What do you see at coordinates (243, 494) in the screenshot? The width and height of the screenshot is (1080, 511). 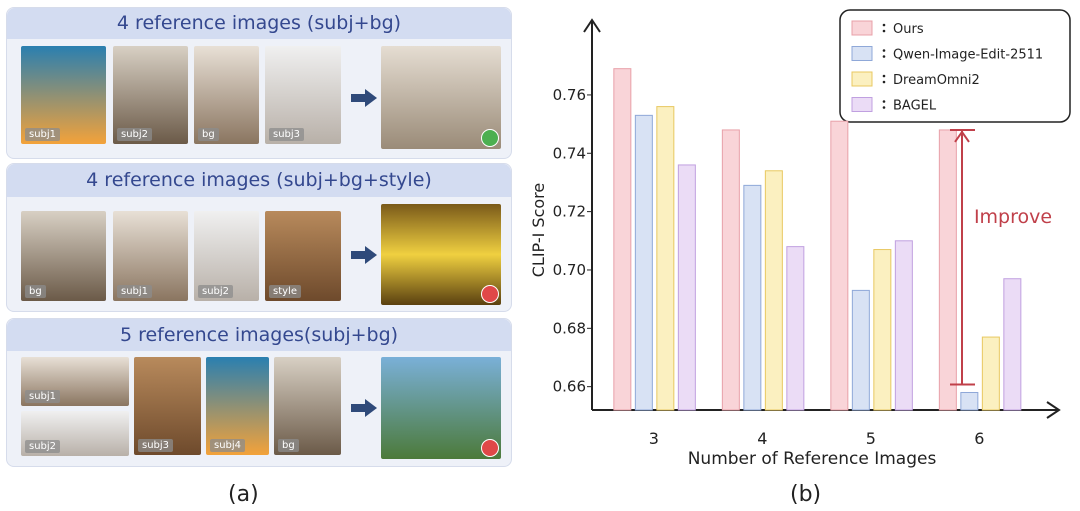 I see `panel-label: (a)` at bounding box center [243, 494].